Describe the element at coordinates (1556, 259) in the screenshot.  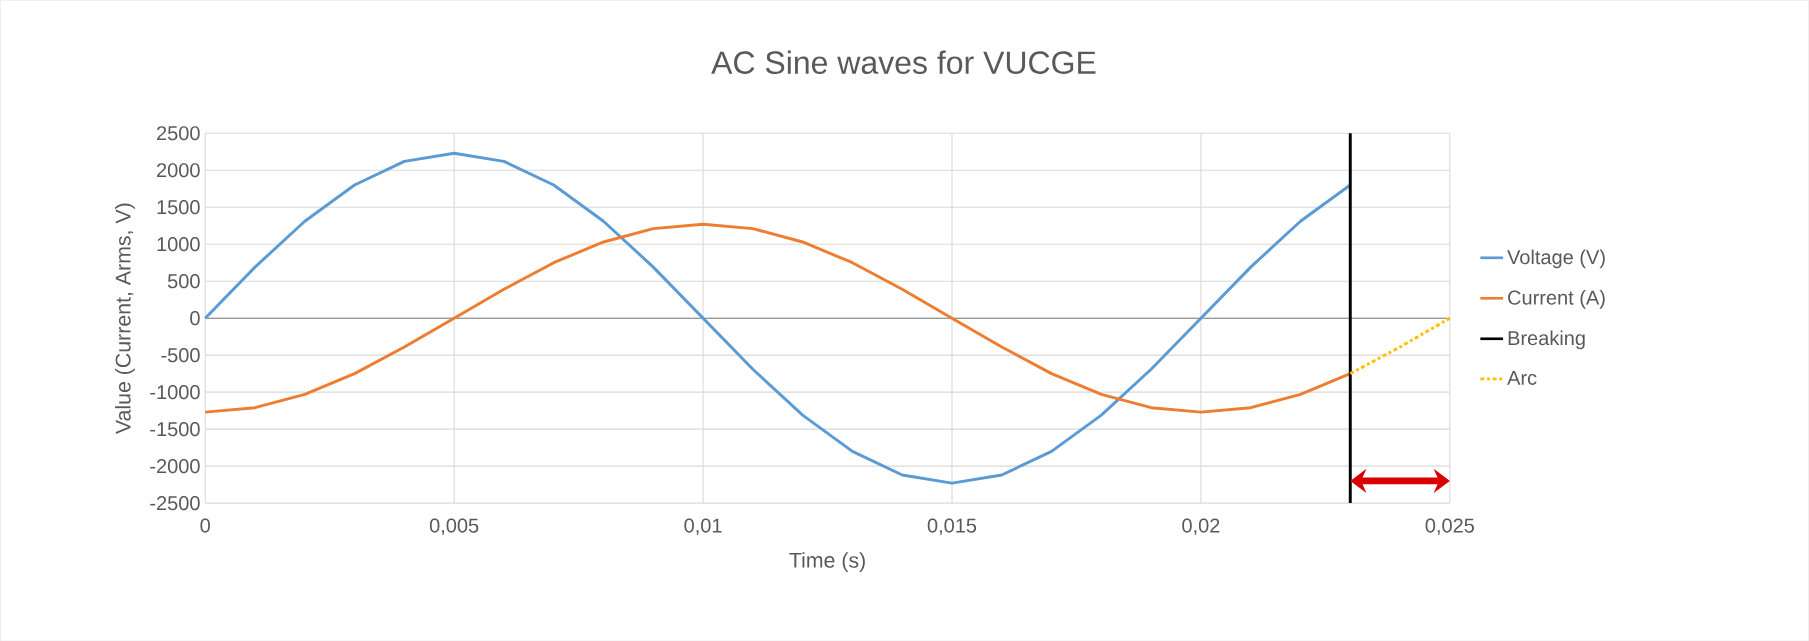
I see `legend-label: Voltage (V)` at that location.